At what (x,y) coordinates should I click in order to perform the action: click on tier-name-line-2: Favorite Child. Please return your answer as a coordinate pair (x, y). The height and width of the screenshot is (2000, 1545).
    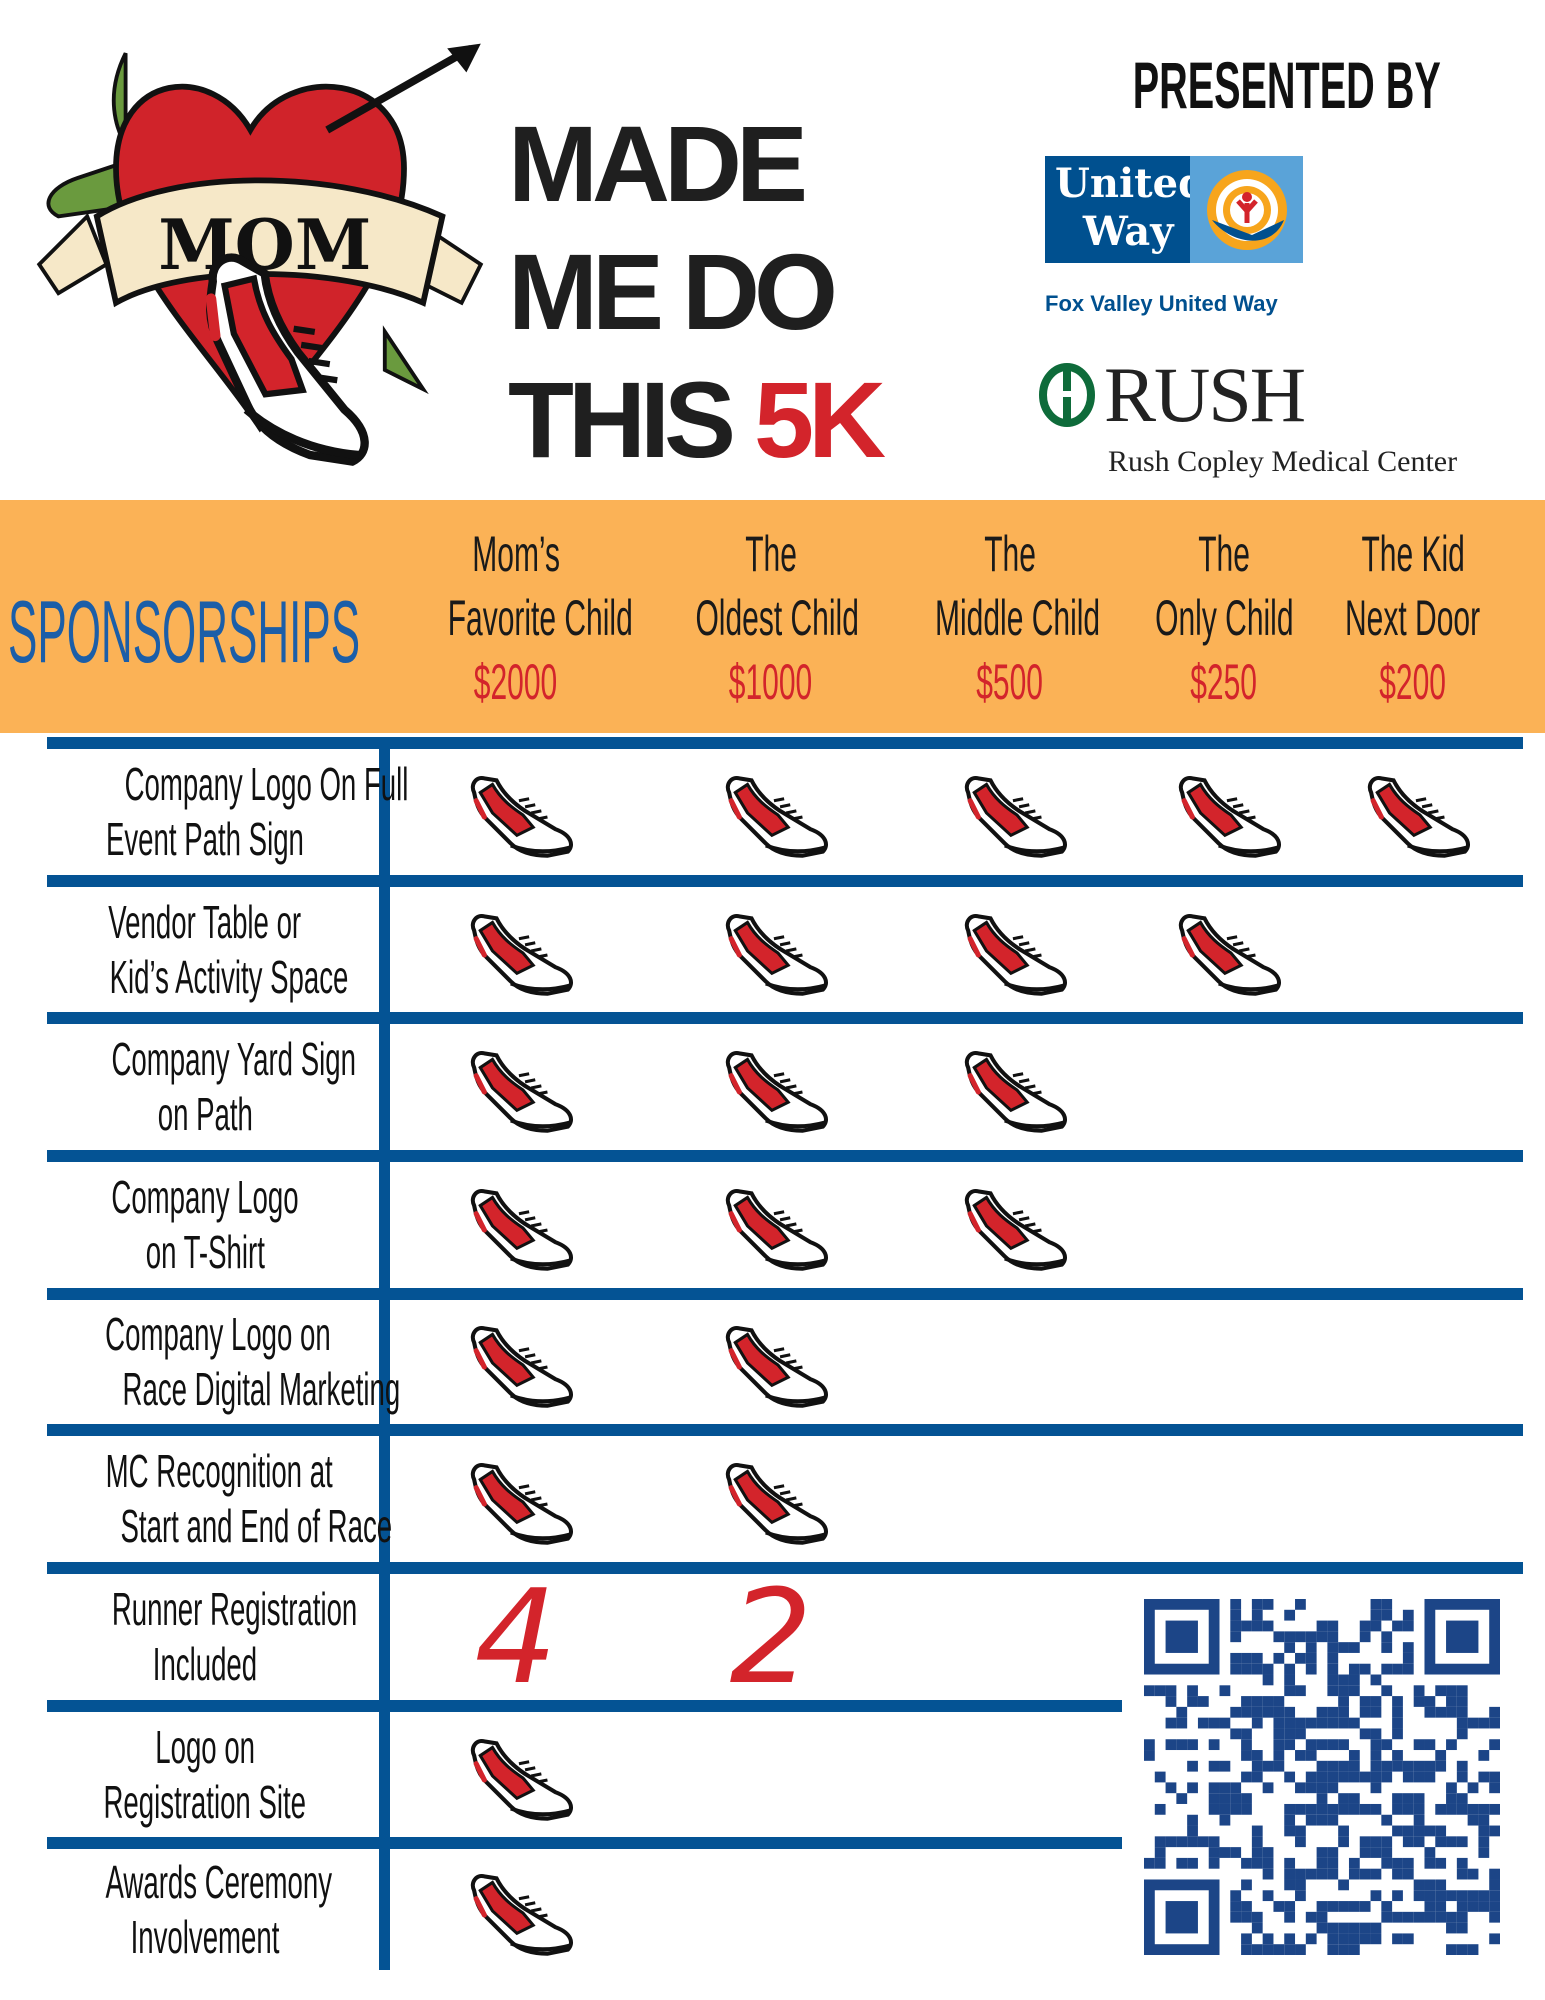
    Looking at the image, I should click on (540, 618).